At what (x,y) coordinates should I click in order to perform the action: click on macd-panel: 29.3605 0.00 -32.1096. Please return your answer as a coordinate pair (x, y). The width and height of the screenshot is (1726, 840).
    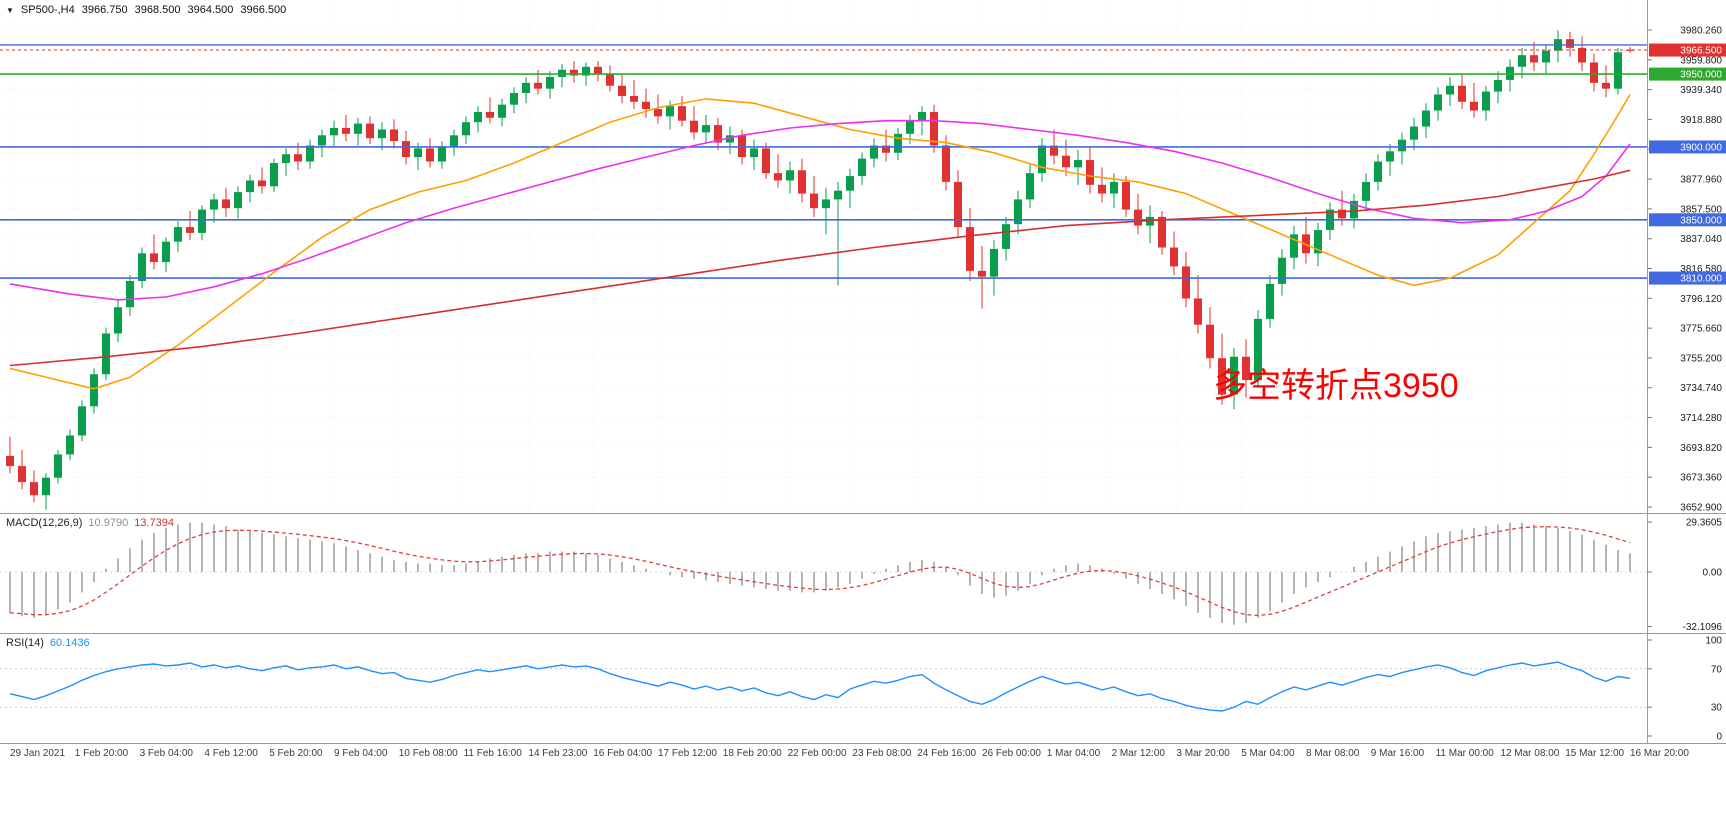
    Looking at the image, I should click on (863, 573).